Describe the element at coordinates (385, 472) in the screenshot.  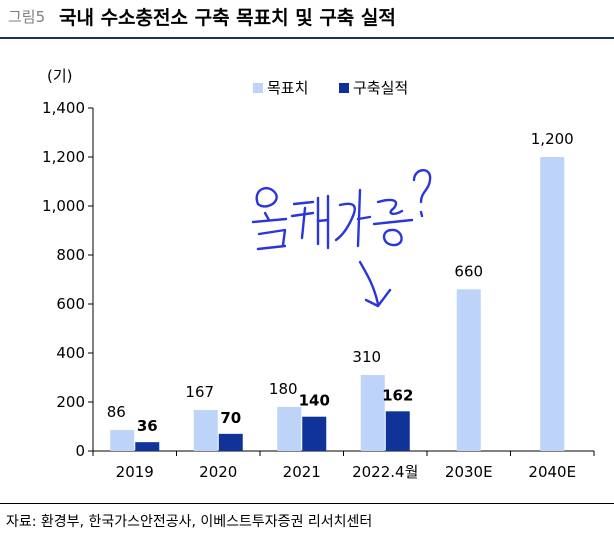
I see `x-tick-label: 2022.4월` at that location.